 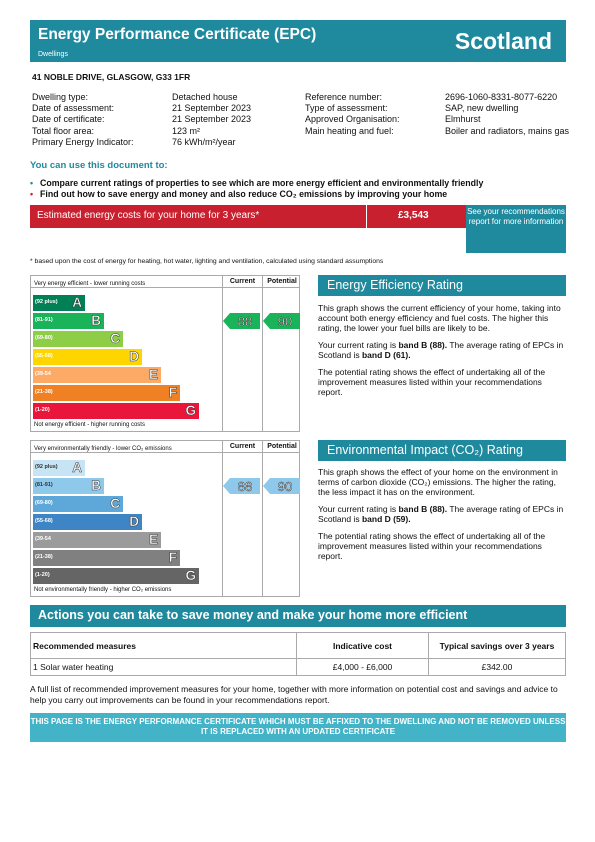 I want to click on band-g: (1-20) G, so click(x=116, y=576).